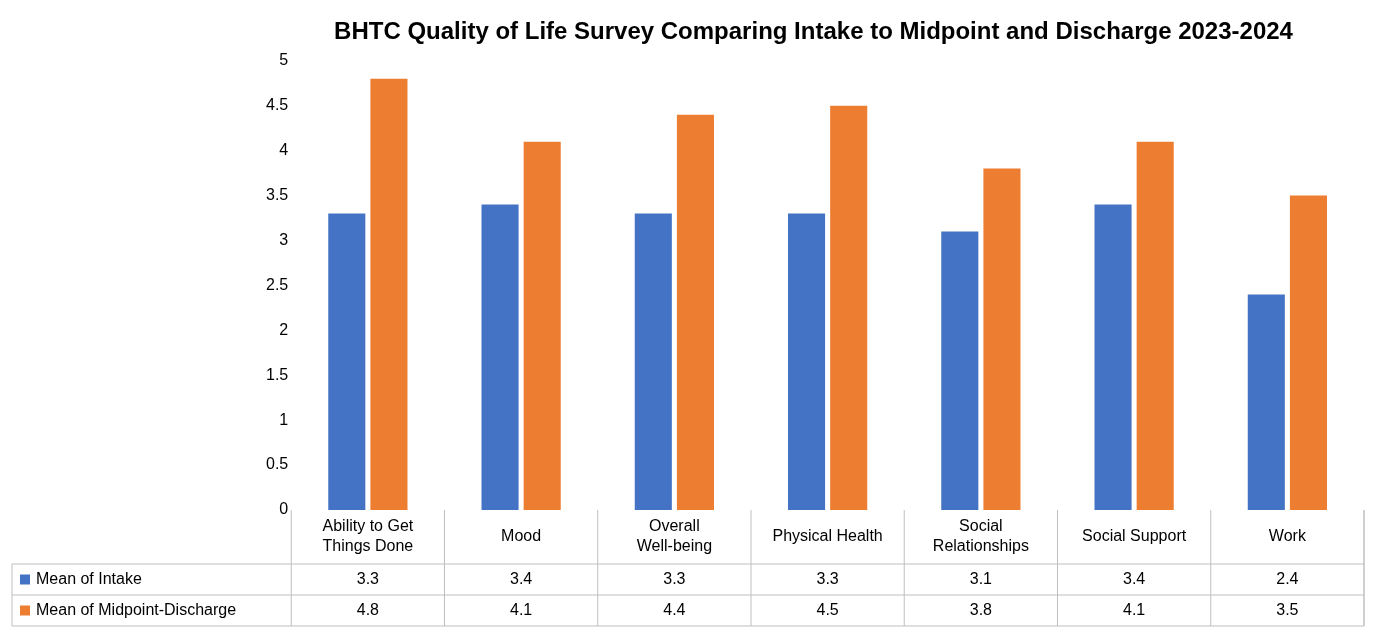 Image resolution: width=1382 pixels, height=635 pixels. I want to click on y-tick-label: 1.5, so click(277, 374).